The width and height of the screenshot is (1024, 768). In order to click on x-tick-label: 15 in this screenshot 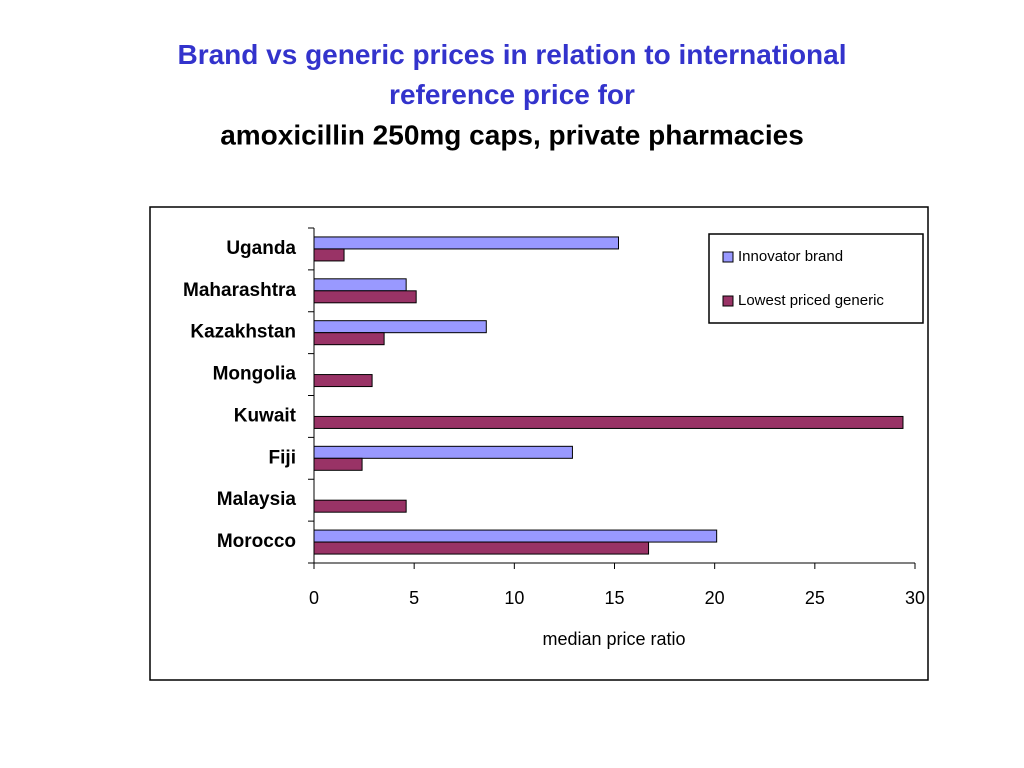, I will do `click(614, 598)`.